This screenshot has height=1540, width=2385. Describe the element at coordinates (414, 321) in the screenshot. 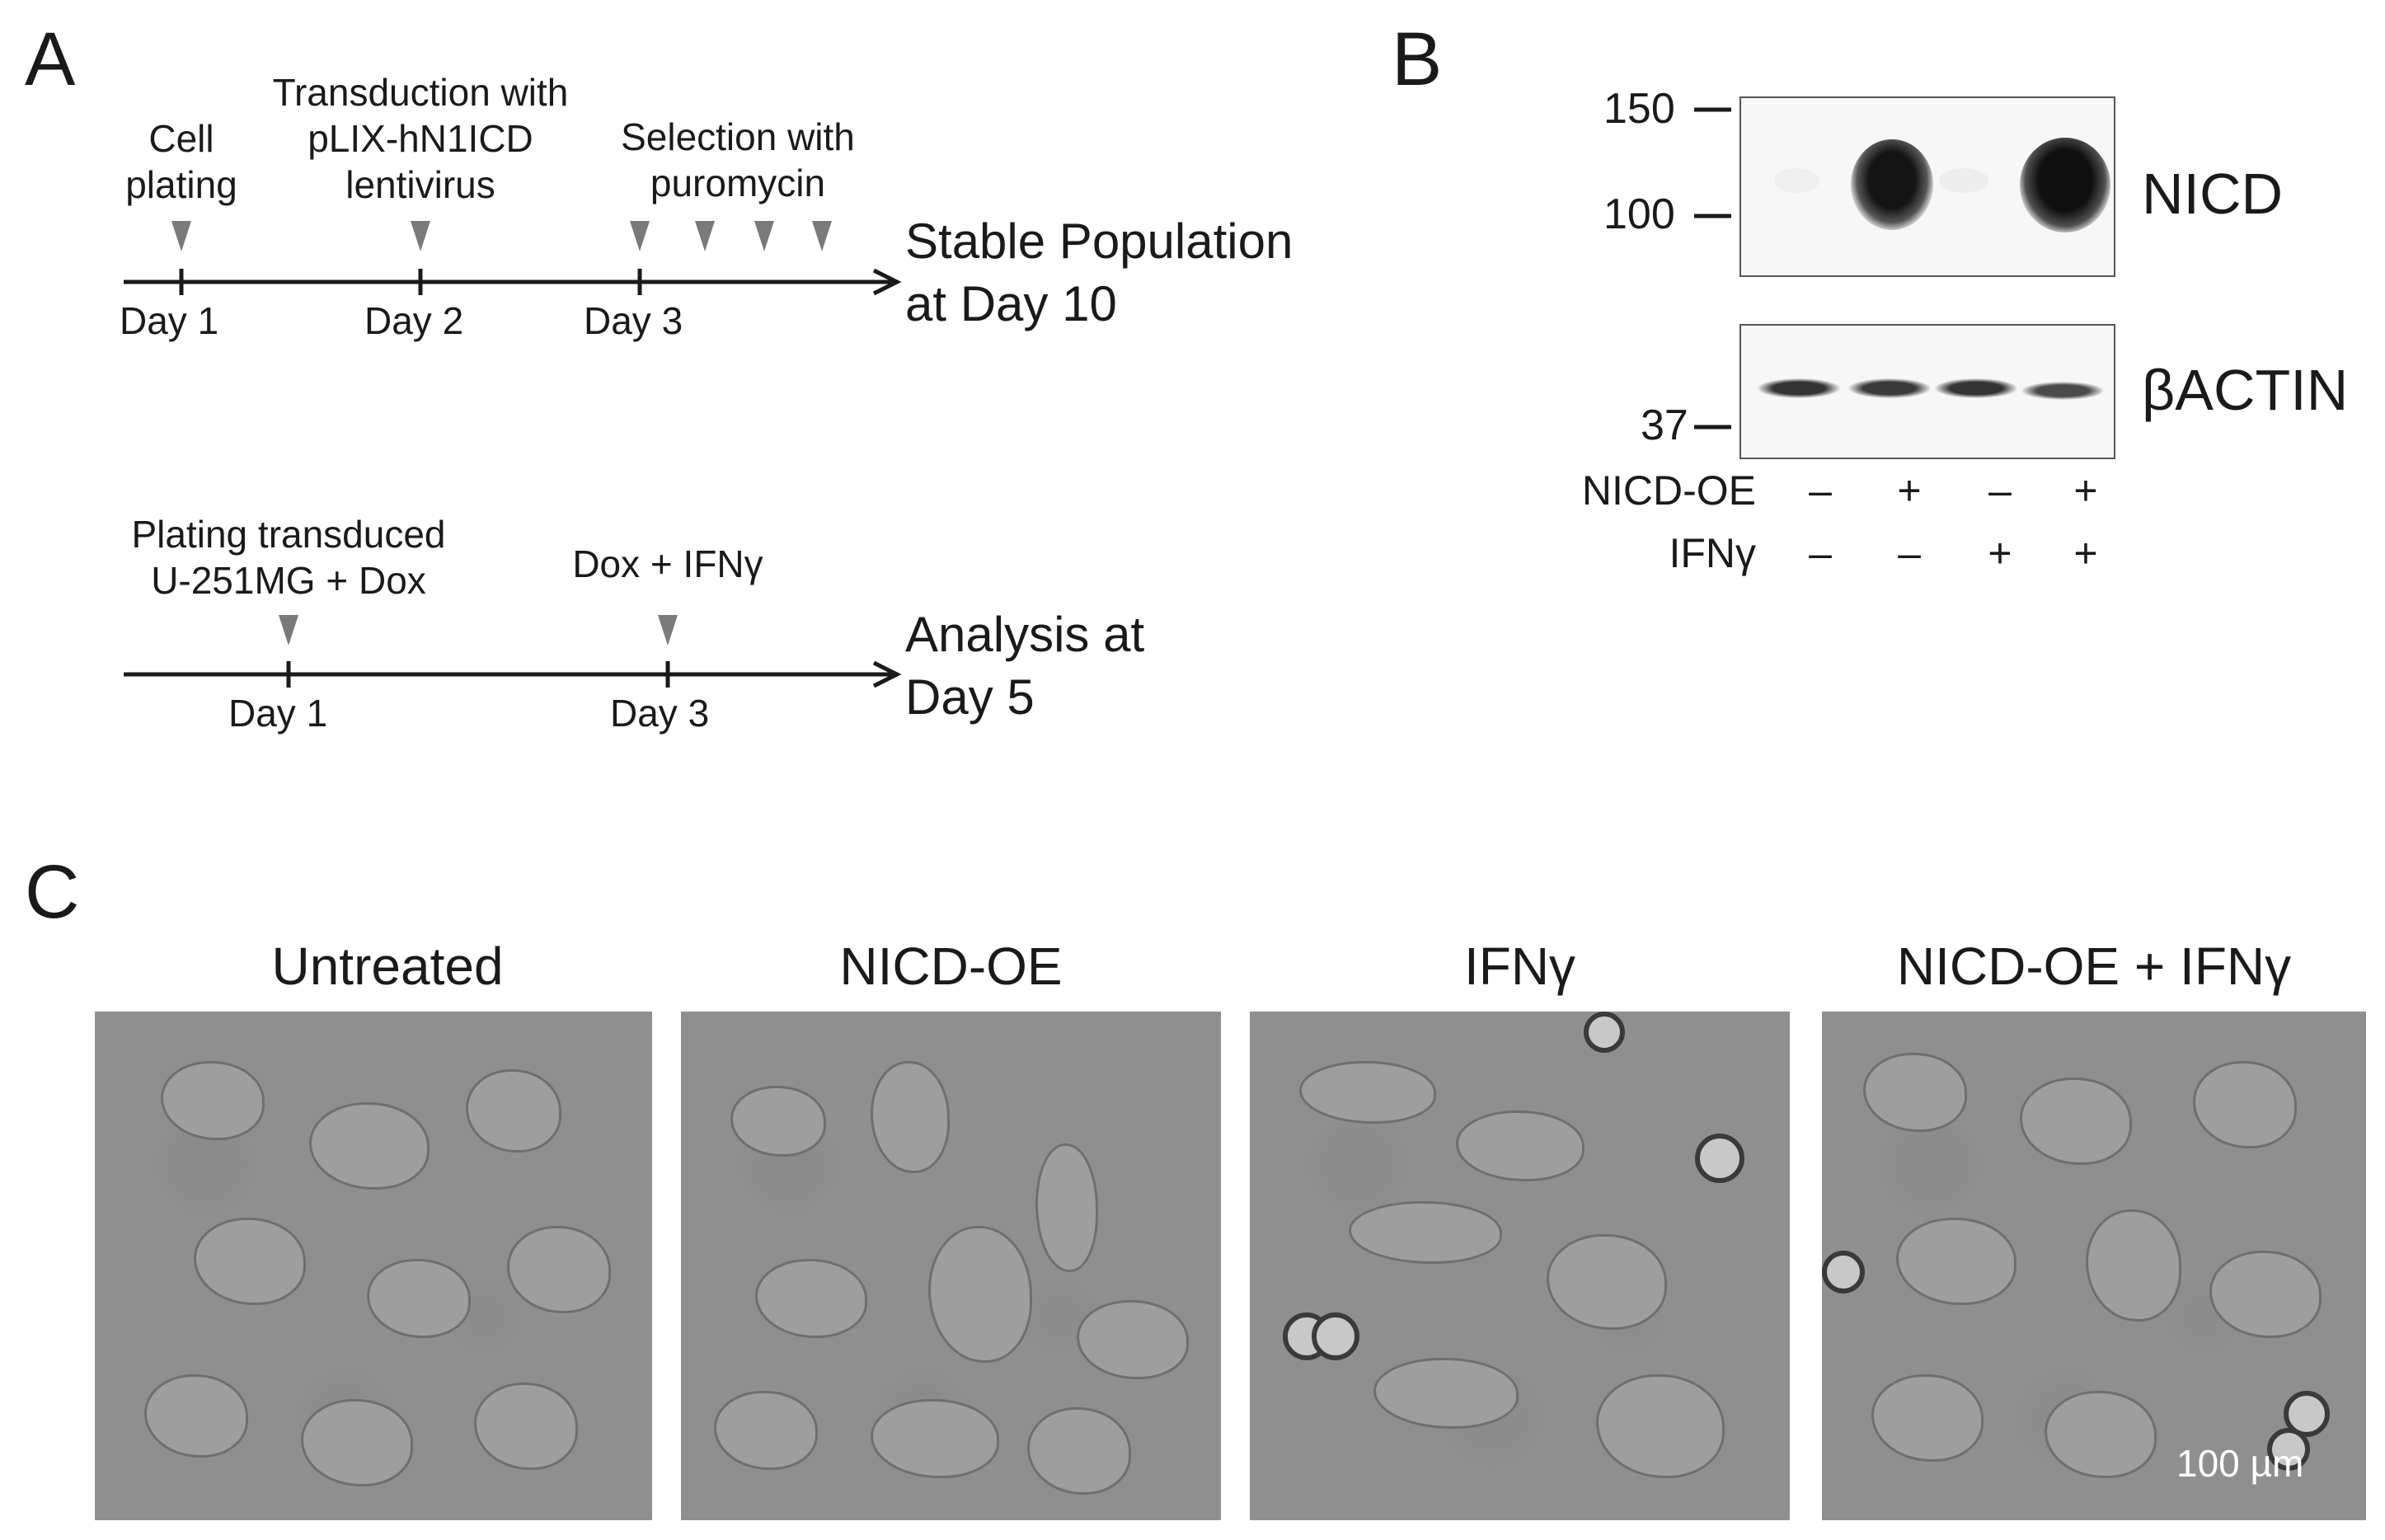

I see `timeline1-day-2: Day 2` at that location.